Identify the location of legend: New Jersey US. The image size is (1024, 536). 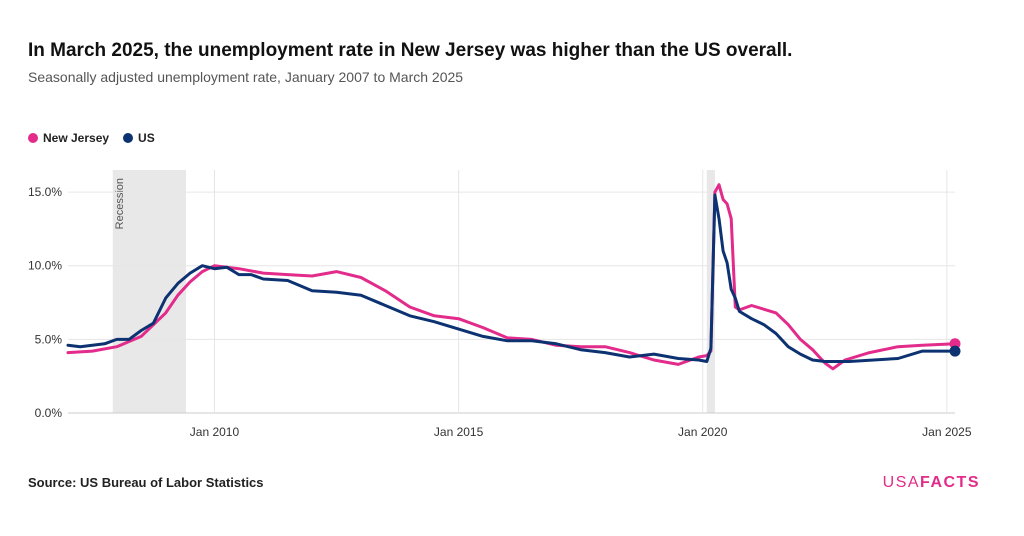
(91, 138).